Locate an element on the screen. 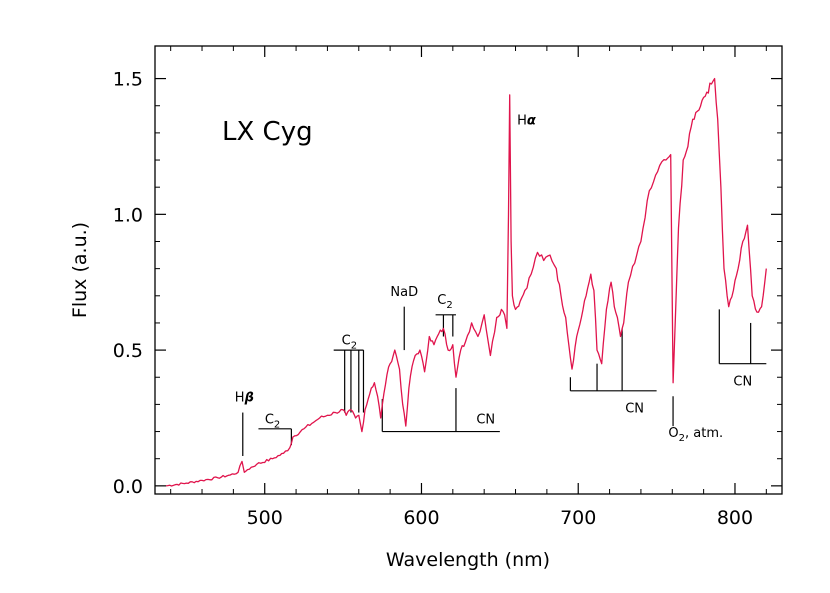 This screenshot has height=593, width=830. y-tick-label: 1.0 is located at coordinates (128, 215).